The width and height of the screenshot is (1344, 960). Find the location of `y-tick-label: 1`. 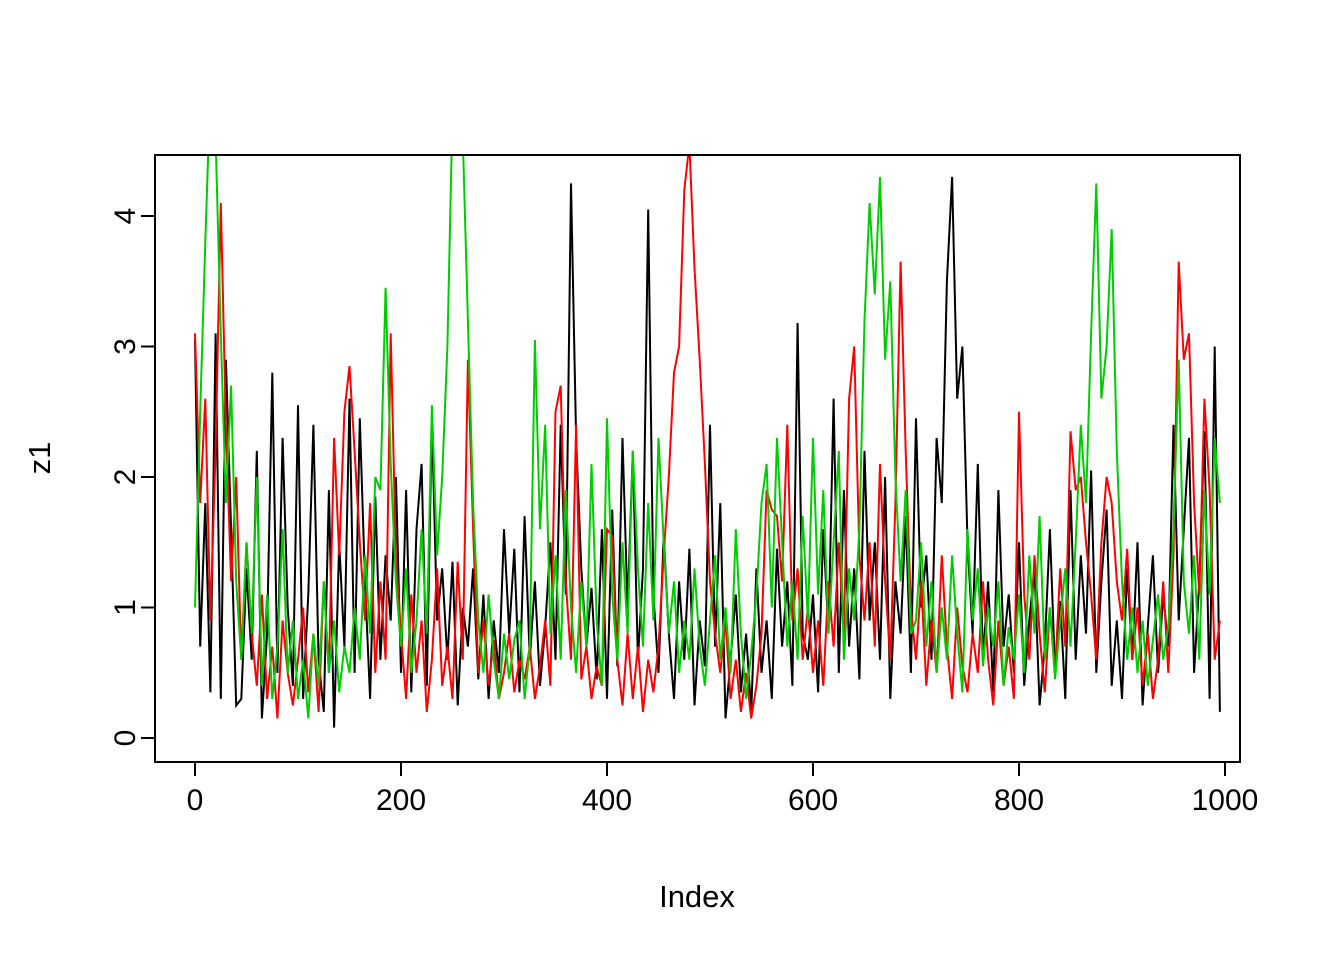

y-tick-label: 1 is located at coordinates (125, 607).